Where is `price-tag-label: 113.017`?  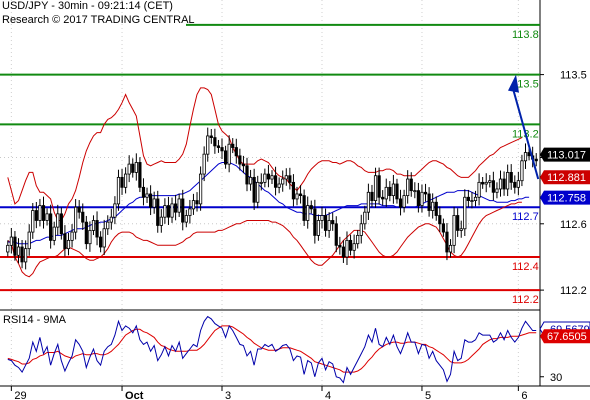
price-tag-label: 113.017 is located at coordinates (566, 156).